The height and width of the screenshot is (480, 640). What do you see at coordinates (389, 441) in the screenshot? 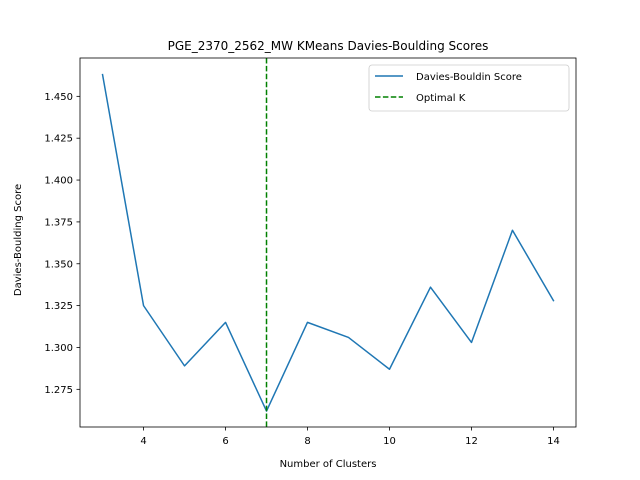
I see `x-tick-label: 10` at bounding box center [389, 441].